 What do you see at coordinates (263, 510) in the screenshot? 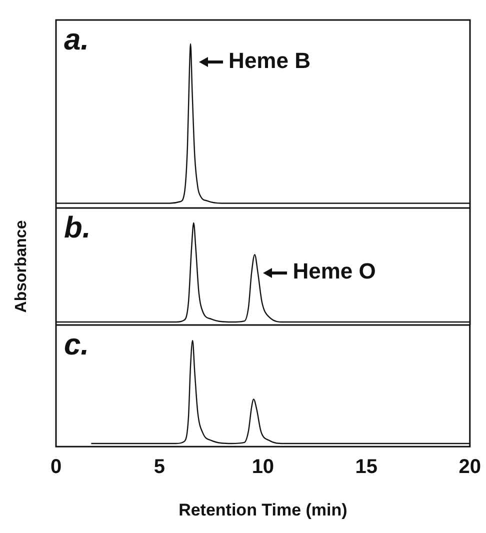
I see `x-axis-title: Retention Time (min)` at bounding box center [263, 510].